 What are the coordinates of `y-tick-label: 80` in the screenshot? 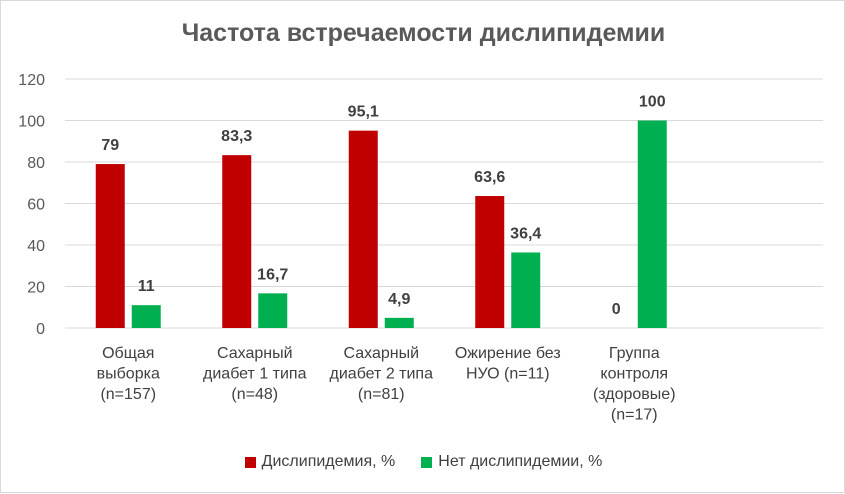 It's located at (36, 163).